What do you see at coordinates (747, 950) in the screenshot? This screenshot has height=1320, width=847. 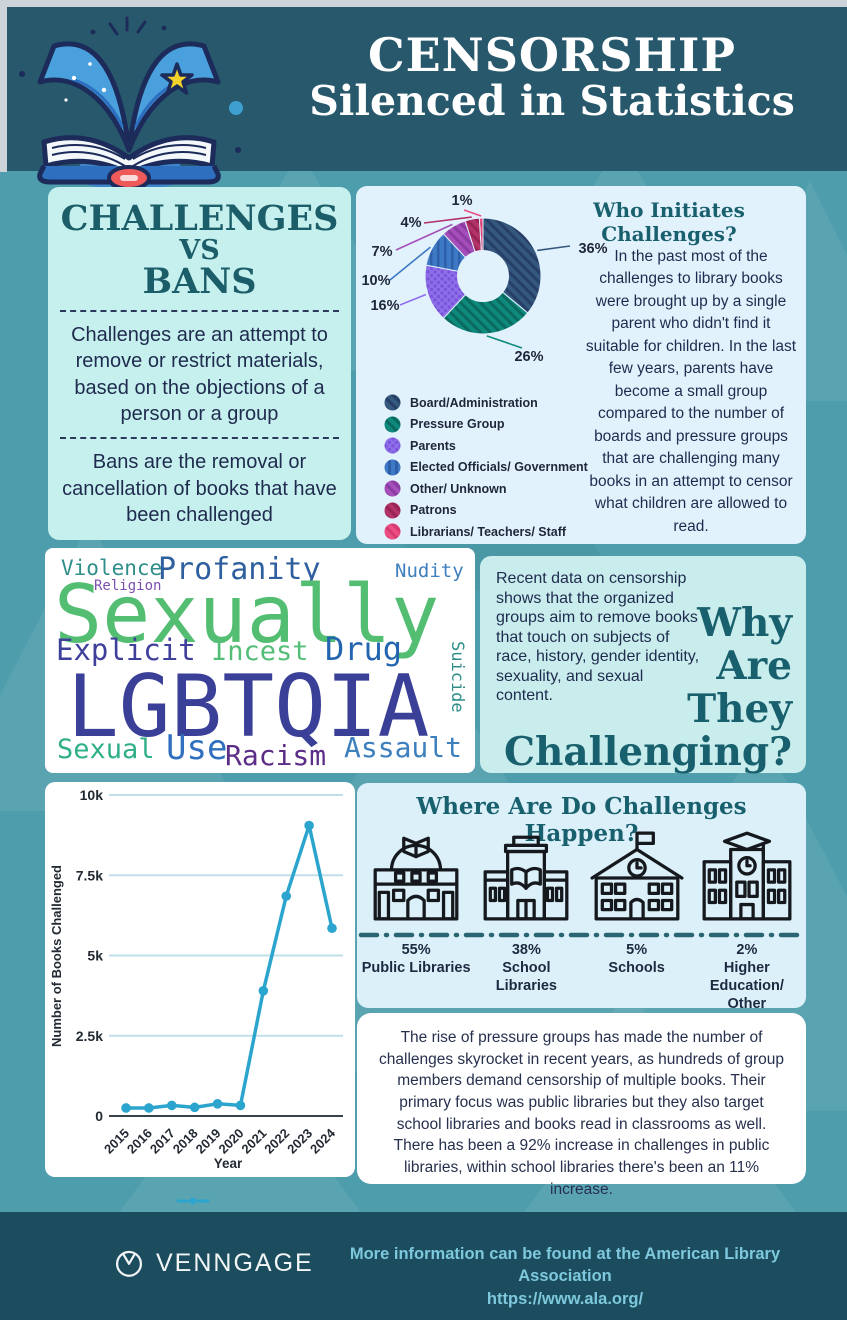 I see `venue-pct: 2%` at bounding box center [747, 950].